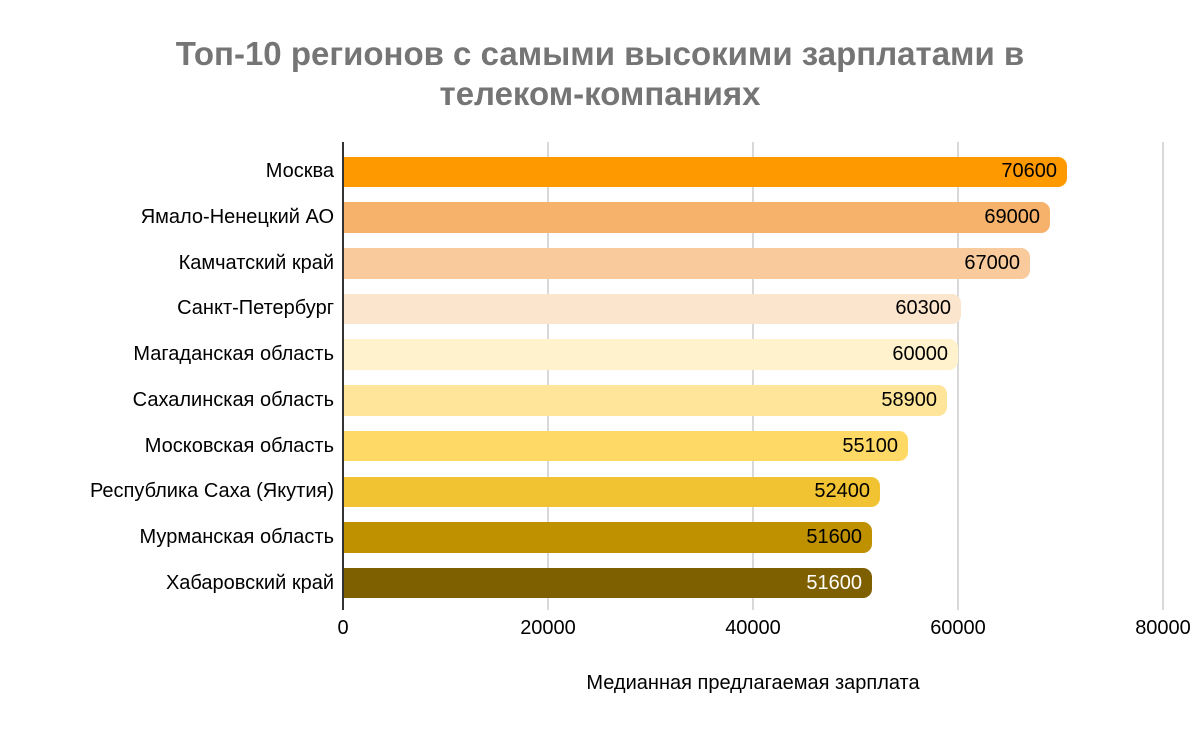 The width and height of the screenshot is (1200, 742). I want to click on bar: 60000, so click(651, 354).